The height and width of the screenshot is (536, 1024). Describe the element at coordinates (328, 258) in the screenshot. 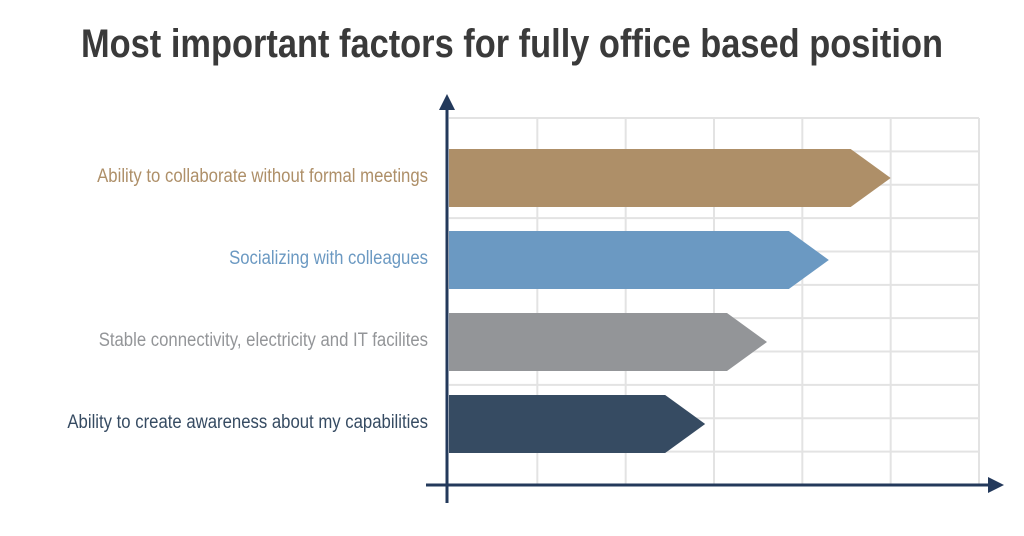

I see `category-label: Socializing with colleagues` at that location.